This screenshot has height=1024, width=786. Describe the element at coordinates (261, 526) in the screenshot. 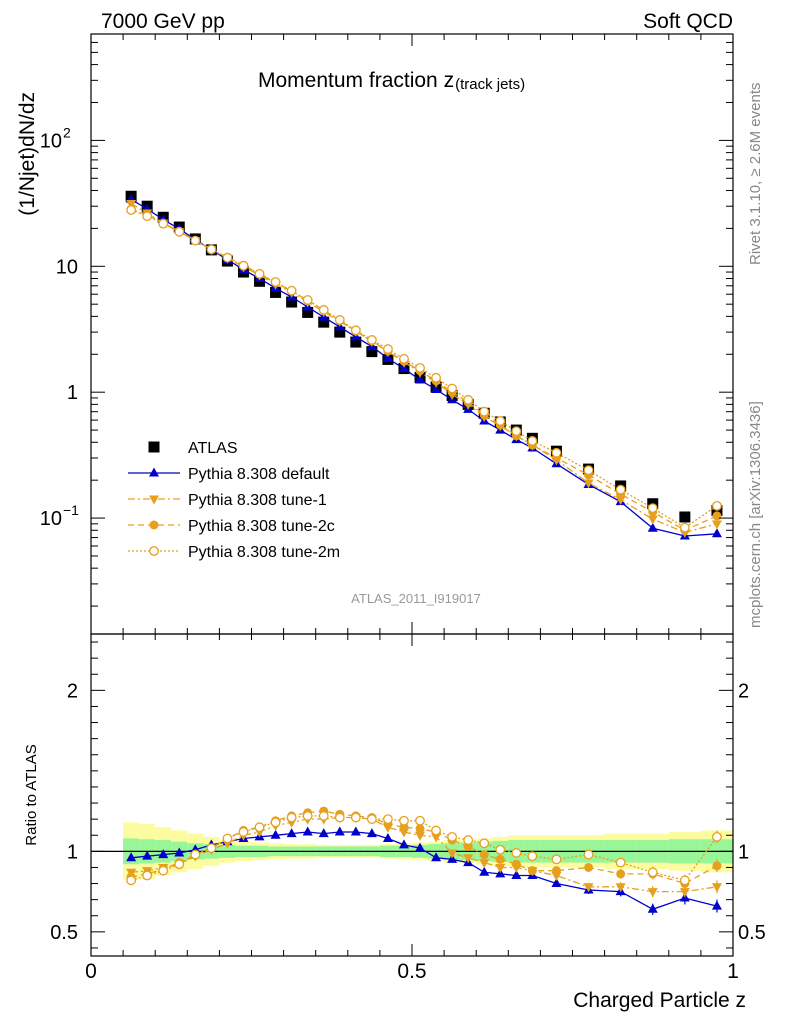

I see `legend-entry-label: Pythia 8.308 tune-2c` at that location.